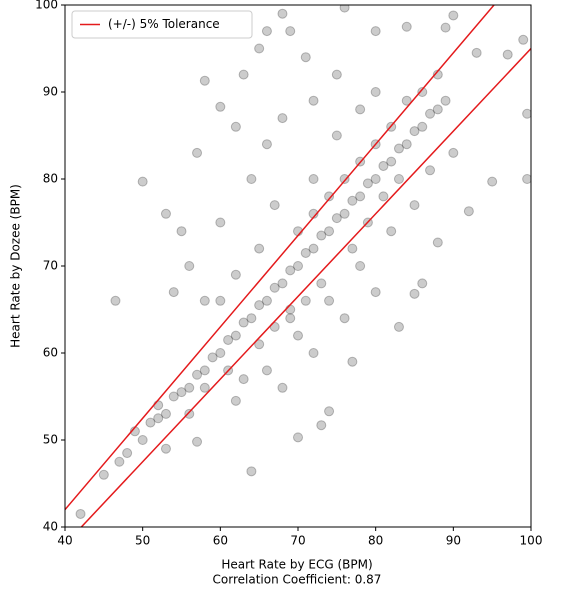 This screenshot has height=597, width=577. What do you see at coordinates (50, 266) in the screenshot?
I see `y-tick-label: 70` at bounding box center [50, 266].